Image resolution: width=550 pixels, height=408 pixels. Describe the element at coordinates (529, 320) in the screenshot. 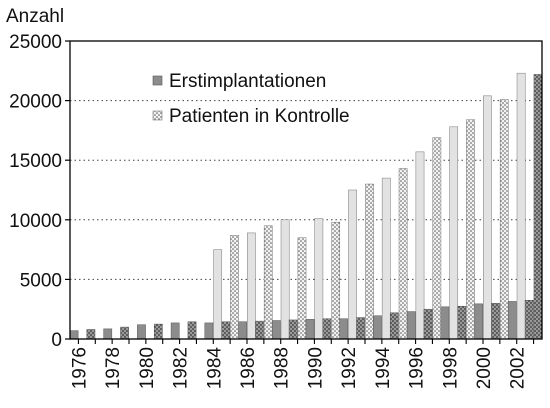

I see `bar-erstimplantationen-2003` at that location.